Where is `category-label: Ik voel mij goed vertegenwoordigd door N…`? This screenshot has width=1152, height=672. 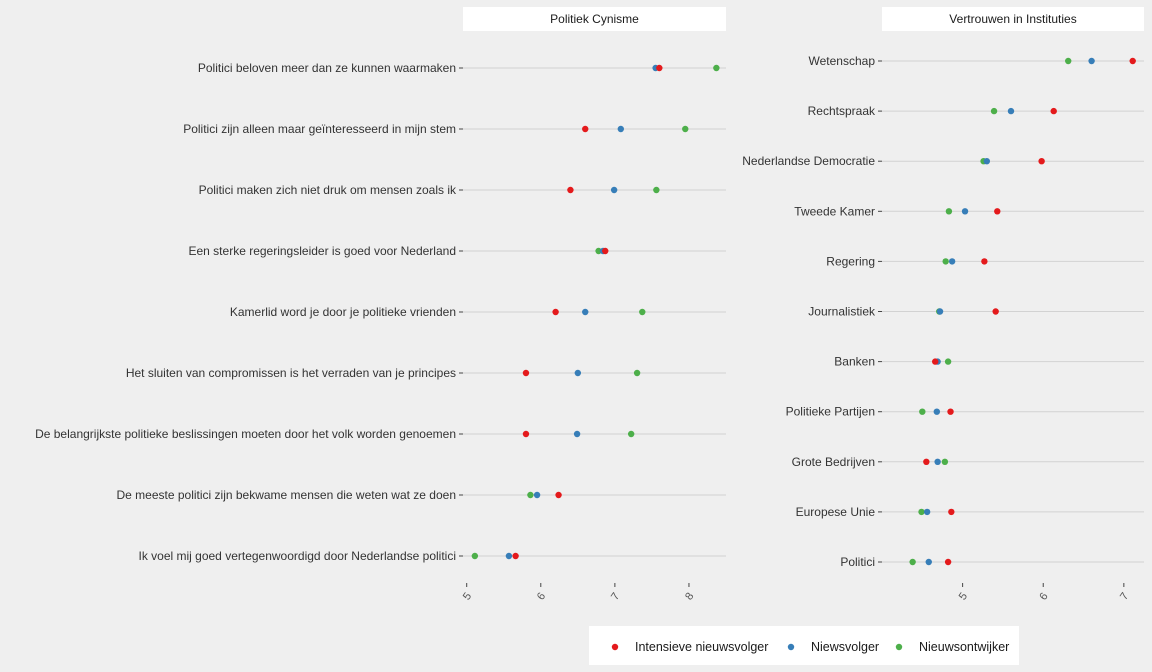
category-label: Ik voel mij goed vertegenwoordigd door N… is located at coordinates (297, 556).